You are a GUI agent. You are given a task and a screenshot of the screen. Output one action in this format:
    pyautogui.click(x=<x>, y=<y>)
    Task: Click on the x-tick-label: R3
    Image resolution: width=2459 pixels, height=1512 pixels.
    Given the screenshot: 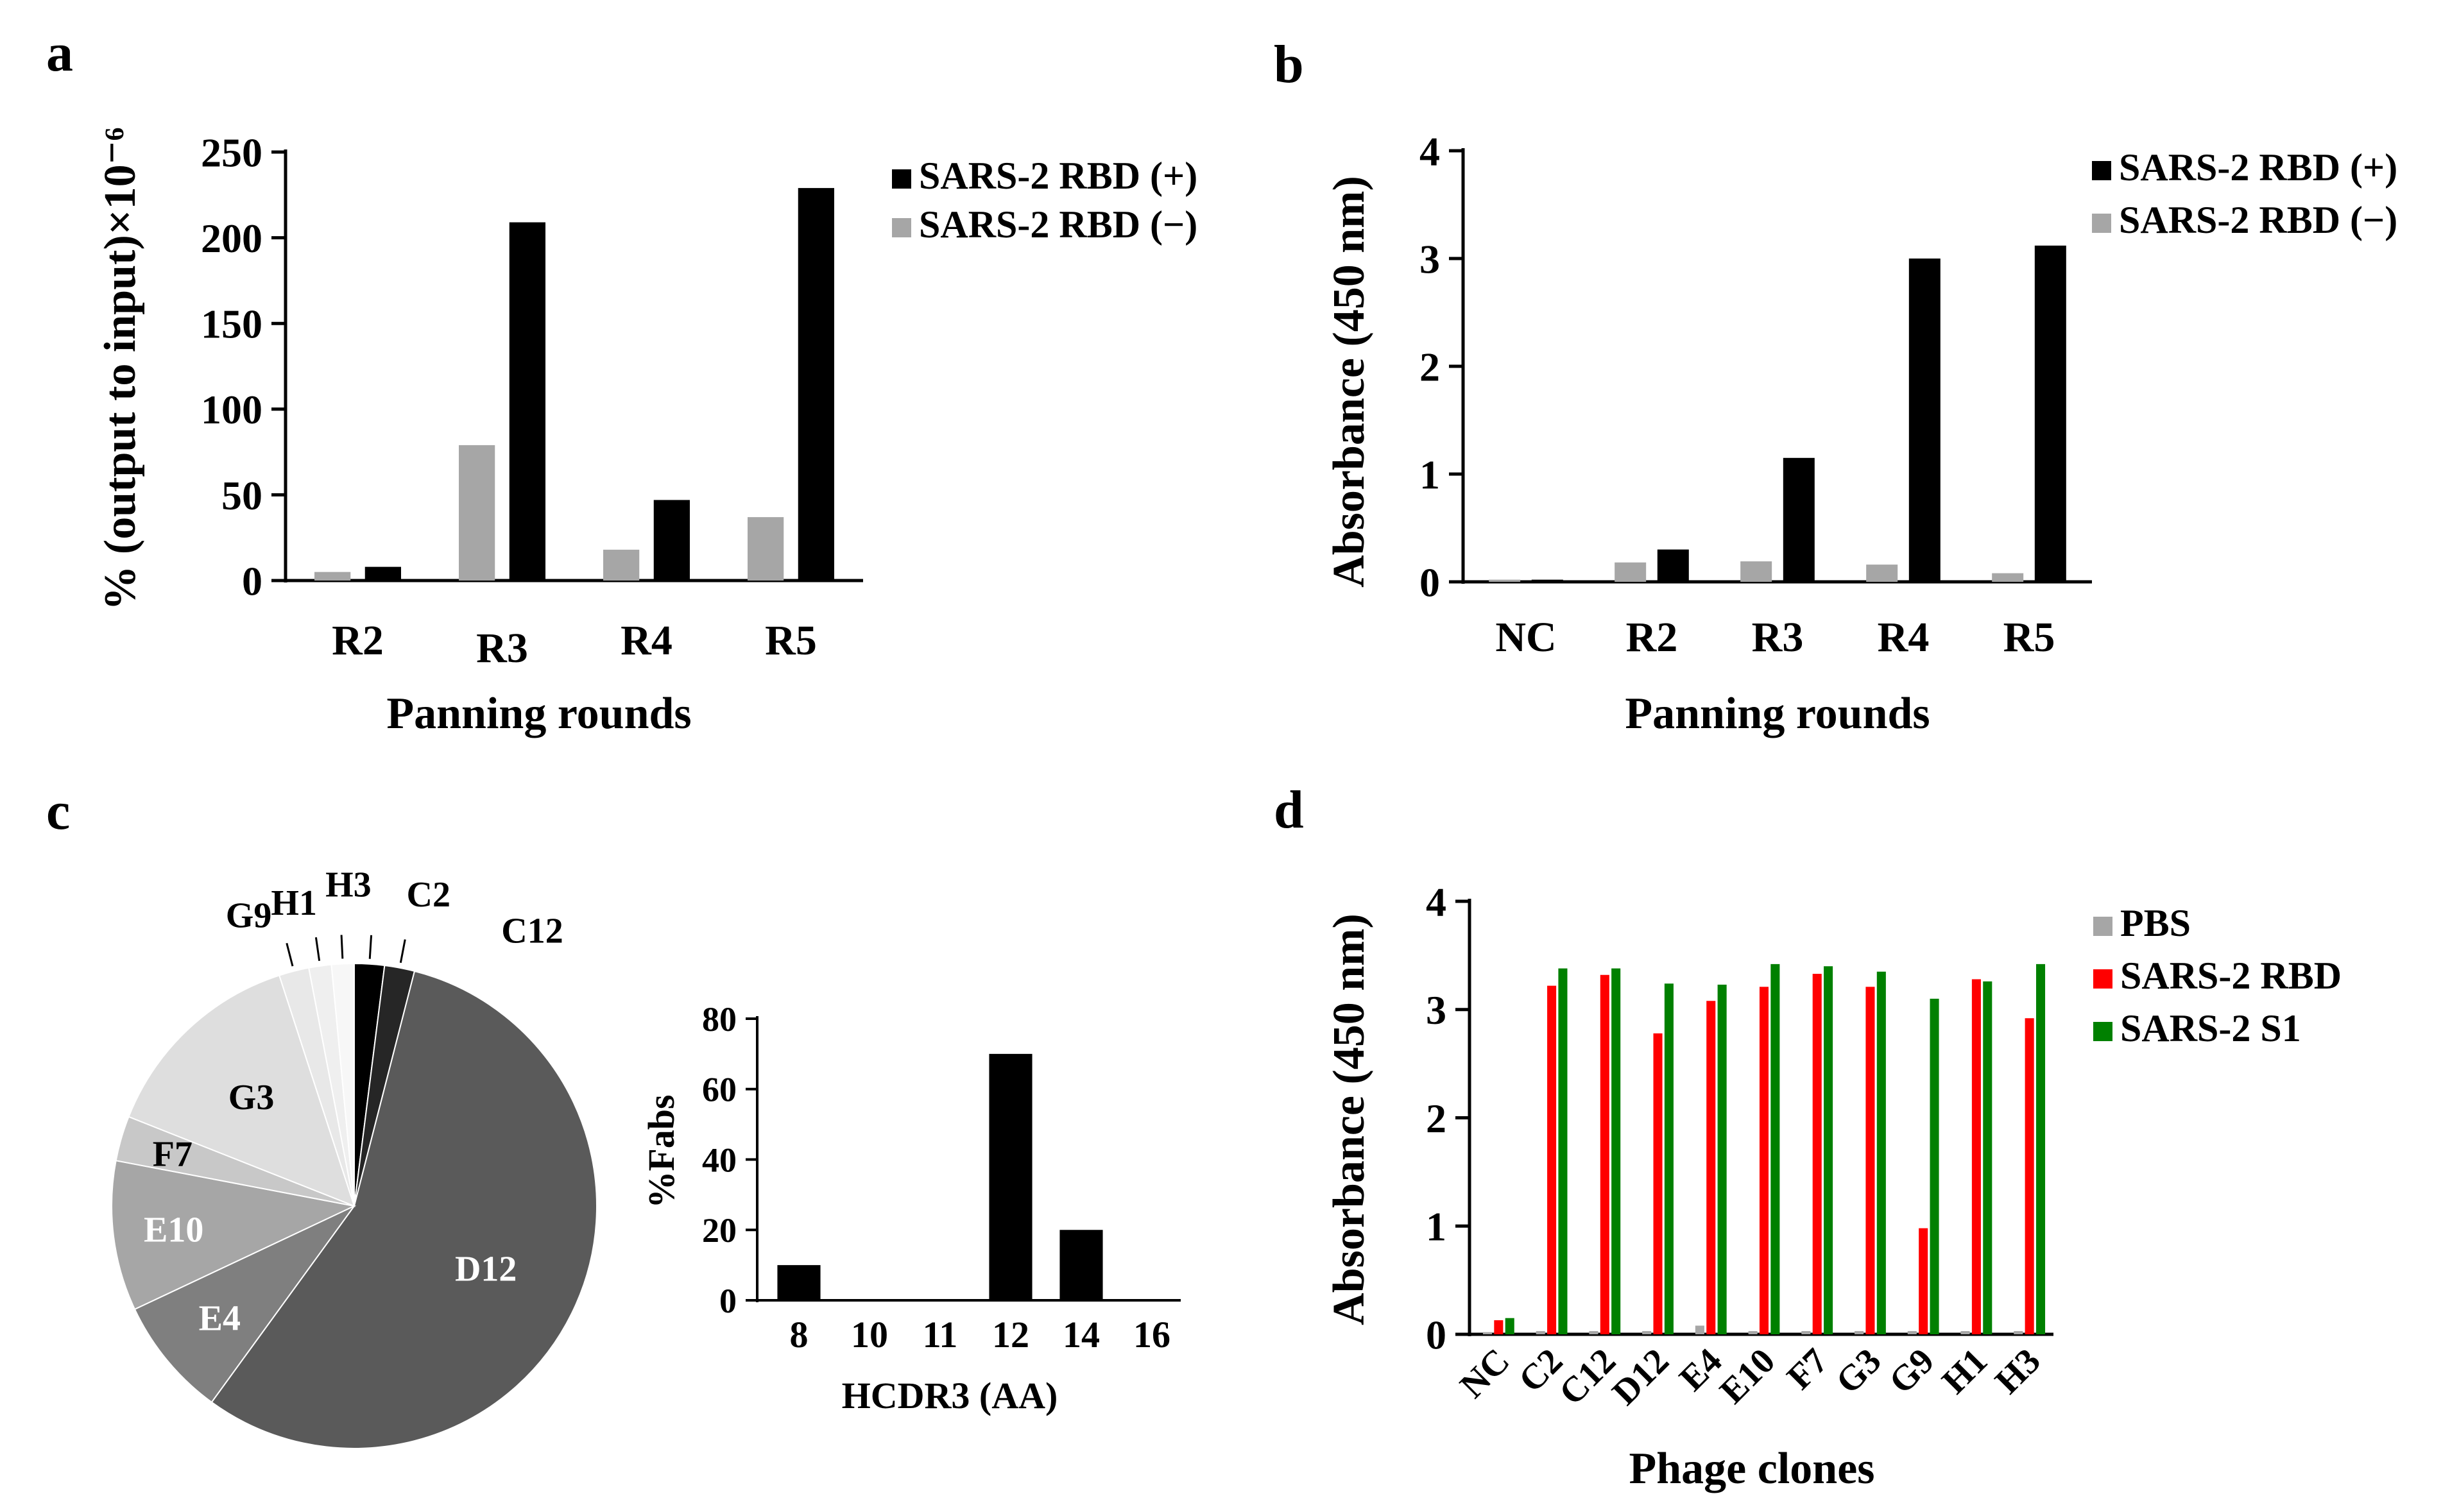 What is the action you would take?
    pyautogui.click(x=502, y=649)
    